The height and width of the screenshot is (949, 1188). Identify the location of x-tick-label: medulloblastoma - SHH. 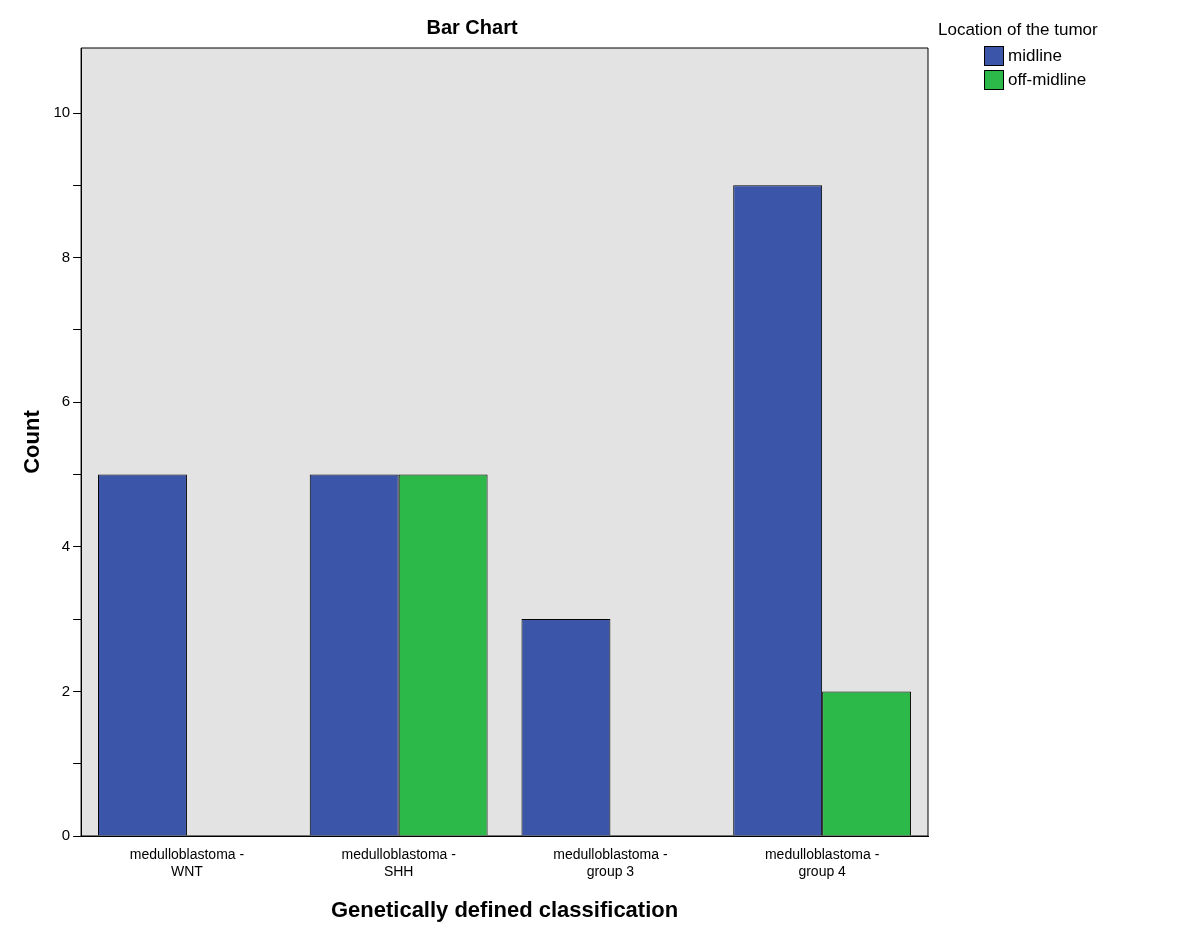
(399, 863).